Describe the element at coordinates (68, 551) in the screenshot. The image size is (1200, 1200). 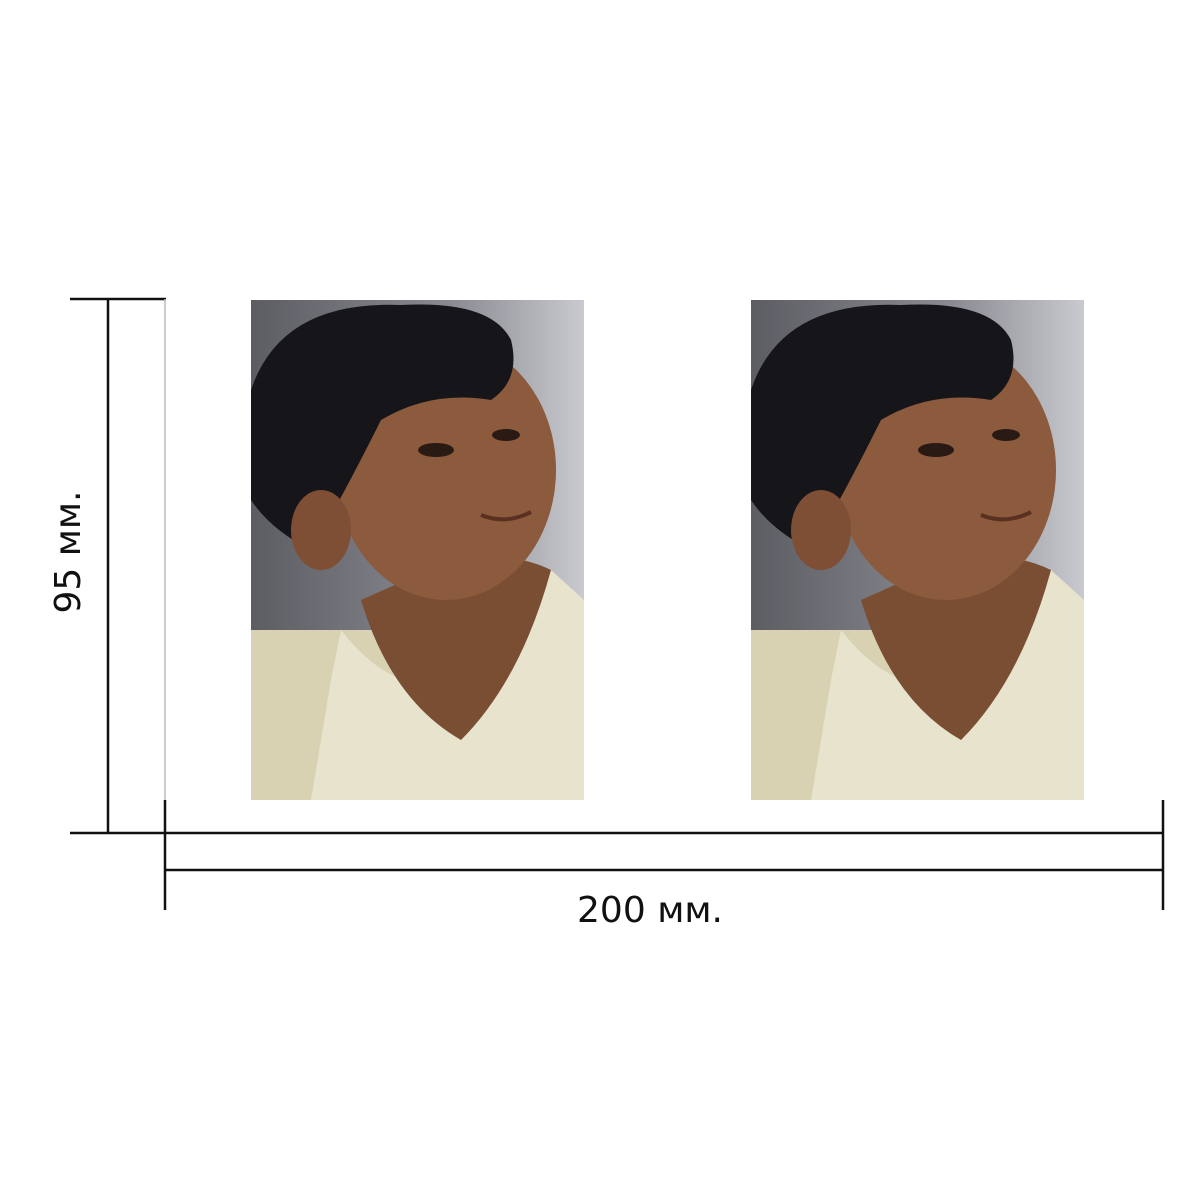
I see `height-label: 95 мм.` at that location.